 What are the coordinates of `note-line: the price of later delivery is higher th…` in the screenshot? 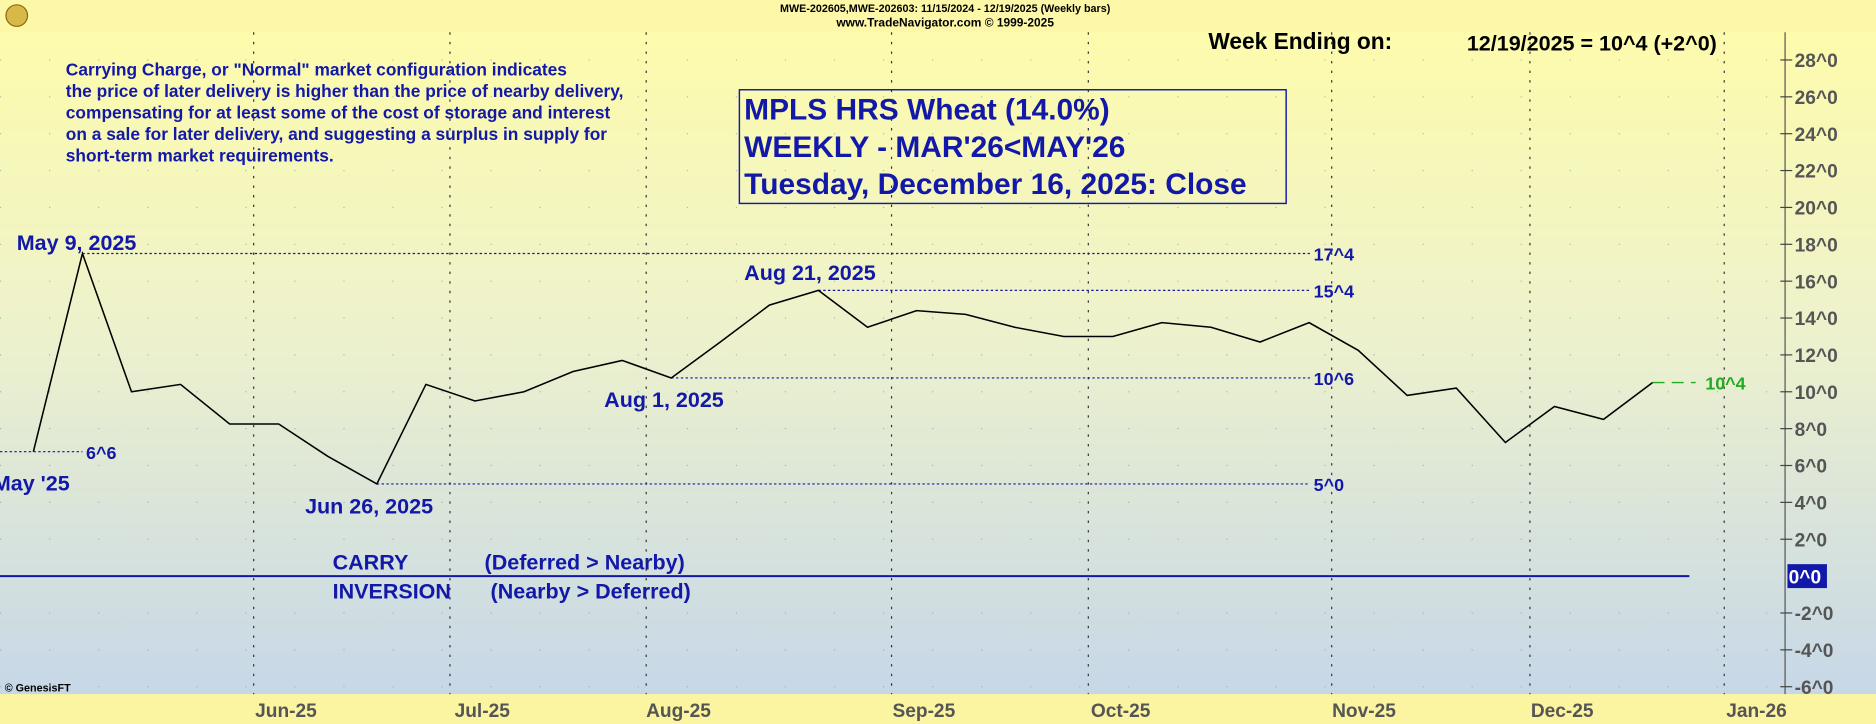 It's located at (345, 91).